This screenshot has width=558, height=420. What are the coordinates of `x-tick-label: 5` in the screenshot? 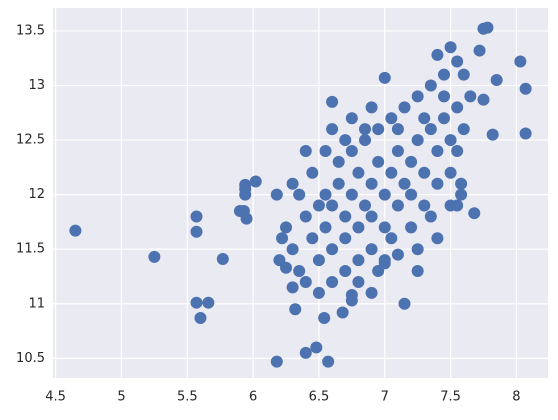 It's located at (121, 397).